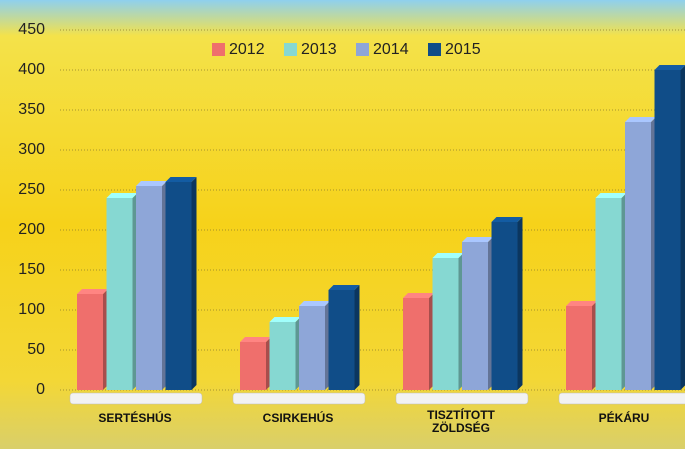 This screenshot has width=685, height=449. I want to click on x-tick-label: TISZTÍTOTT ZÖLDSÉG, so click(461, 421).